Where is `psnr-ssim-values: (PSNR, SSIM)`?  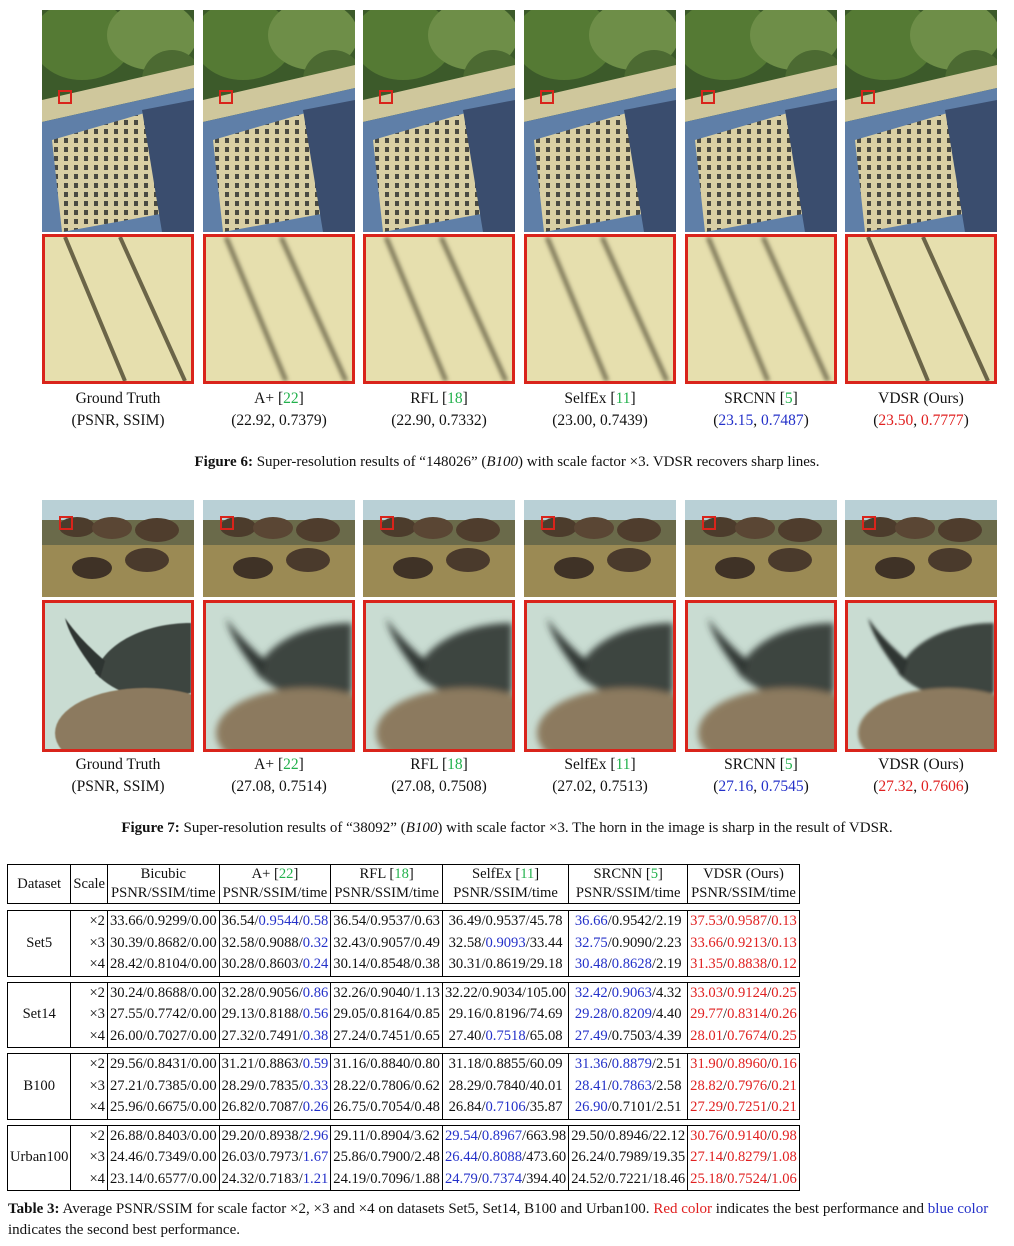 psnr-ssim-values: (PSNR, SSIM) is located at coordinates (118, 421).